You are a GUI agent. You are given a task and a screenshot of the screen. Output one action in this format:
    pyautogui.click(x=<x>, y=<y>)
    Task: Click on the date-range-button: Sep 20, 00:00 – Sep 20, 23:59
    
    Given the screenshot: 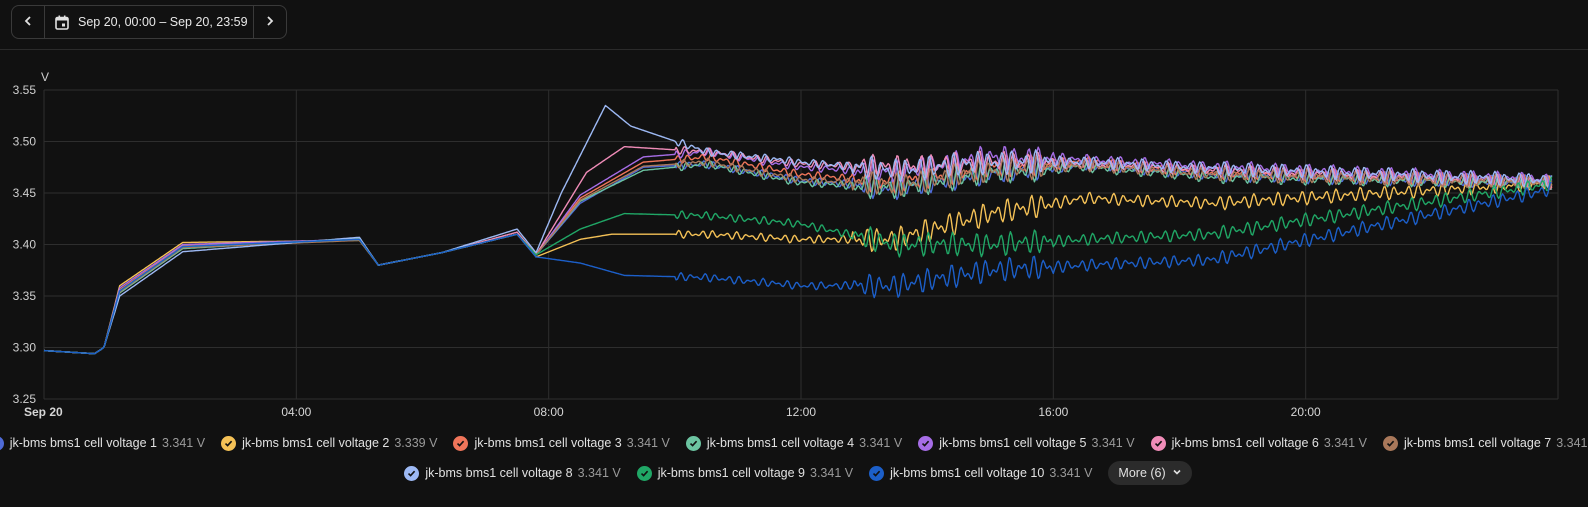 What is the action you would take?
    pyautogui.click(x=149, y=22)
    